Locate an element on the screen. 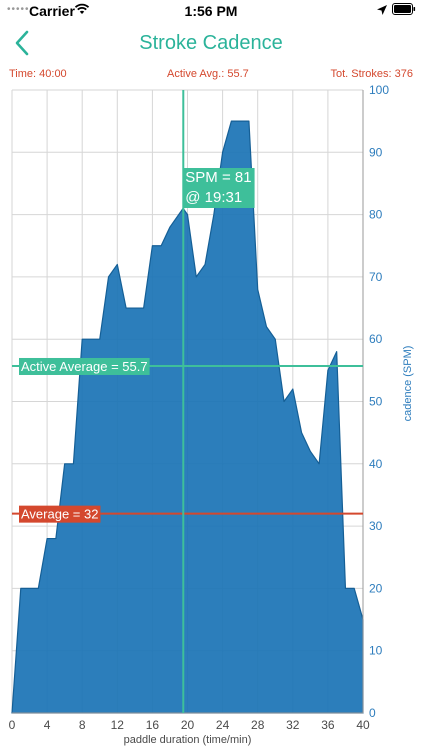 Image resolution: width=422 pixels, height=750 pixels. x-tick-label: 12 is located at coordinates (118, 725).